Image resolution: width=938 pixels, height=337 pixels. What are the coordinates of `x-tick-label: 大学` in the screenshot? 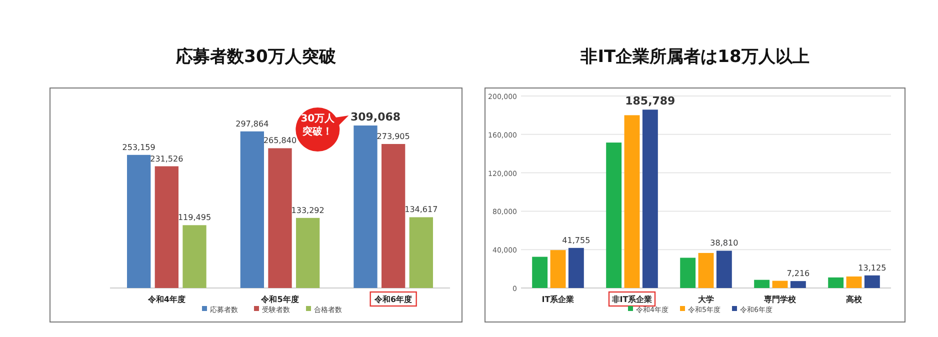 It's located at (706, 299).